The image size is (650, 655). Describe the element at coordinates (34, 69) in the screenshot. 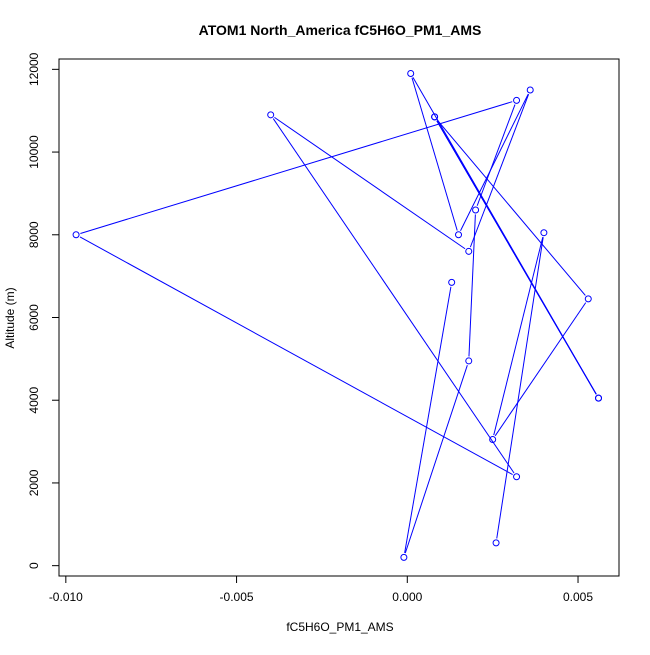

I see `y-tick-label: 12000` at that location.